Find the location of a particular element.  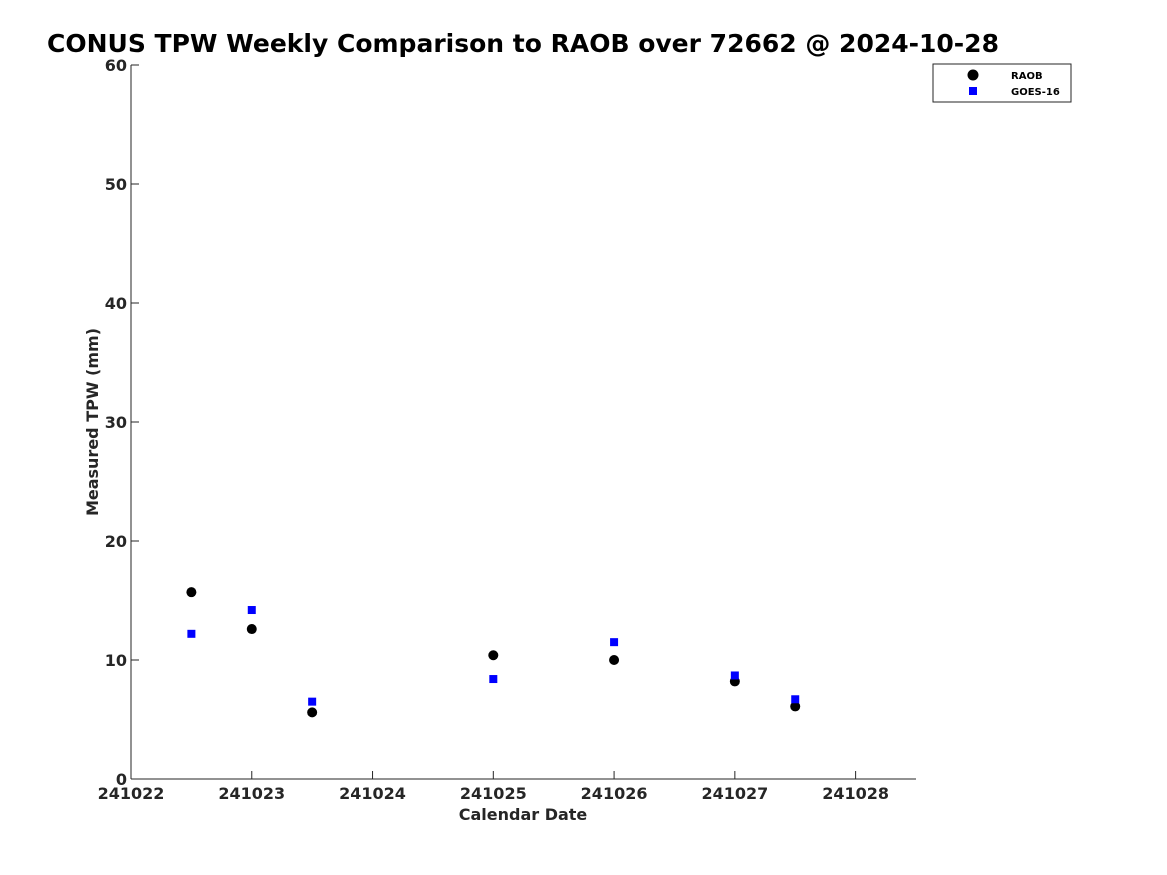

x-axis-label: Calendar Date is located at coordinates (523, 814).